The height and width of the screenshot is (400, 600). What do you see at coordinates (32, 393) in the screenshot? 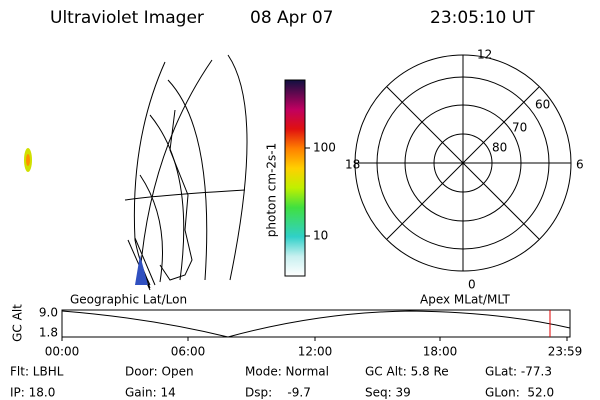
I see `info-field: IP: 18.0` at bounding box center [32, 393].